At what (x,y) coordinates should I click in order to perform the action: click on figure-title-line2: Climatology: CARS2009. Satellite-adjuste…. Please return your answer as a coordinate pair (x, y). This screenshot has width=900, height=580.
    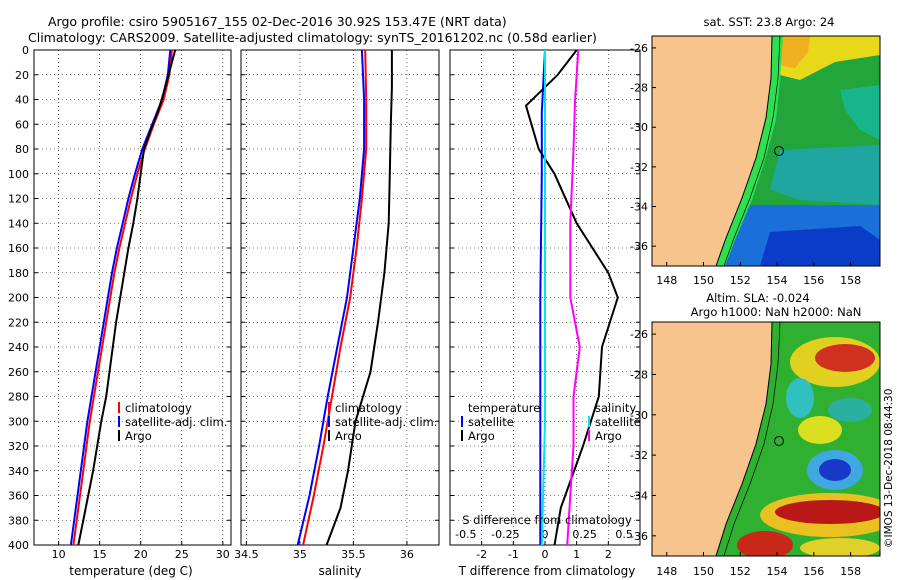
    Looking at the image, I should click on (312, 37).